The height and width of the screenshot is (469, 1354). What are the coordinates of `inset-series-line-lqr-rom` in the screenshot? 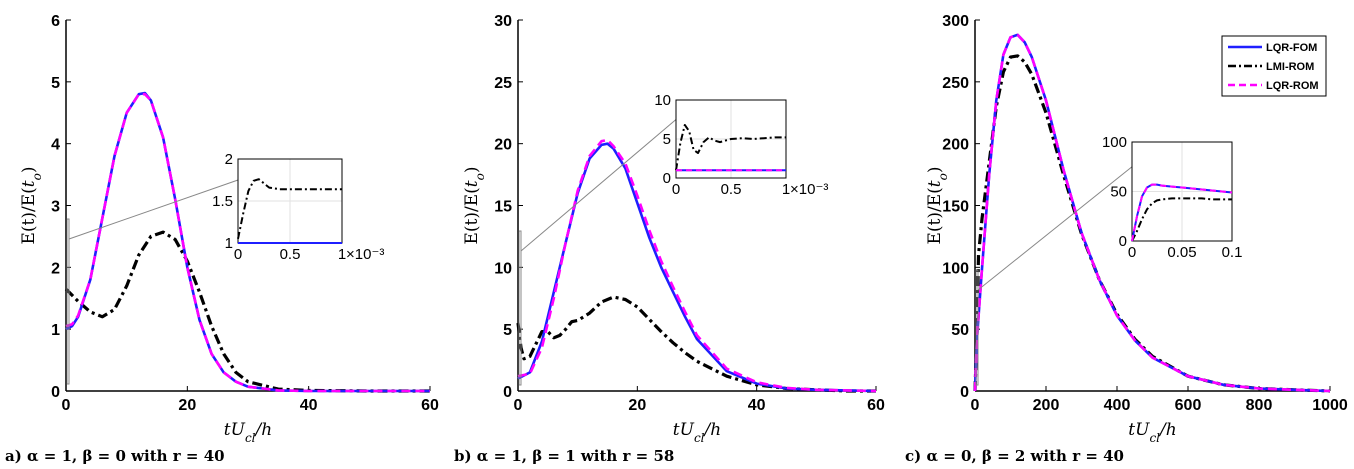 It's located at (1182, 212).